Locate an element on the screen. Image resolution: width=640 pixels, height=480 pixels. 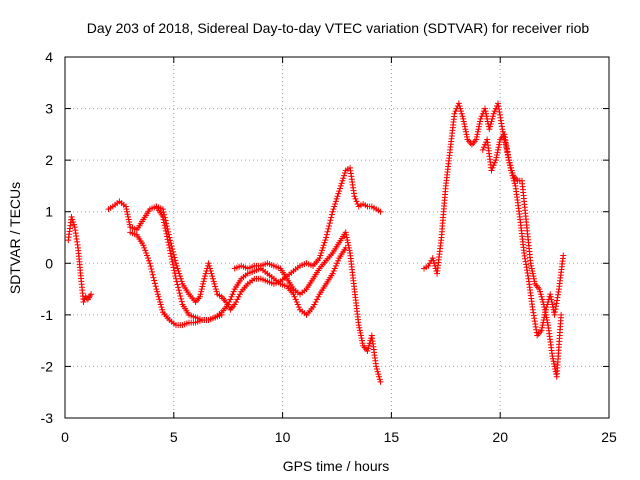
y-tick-label: 0 is located at coordinates (49, 263).